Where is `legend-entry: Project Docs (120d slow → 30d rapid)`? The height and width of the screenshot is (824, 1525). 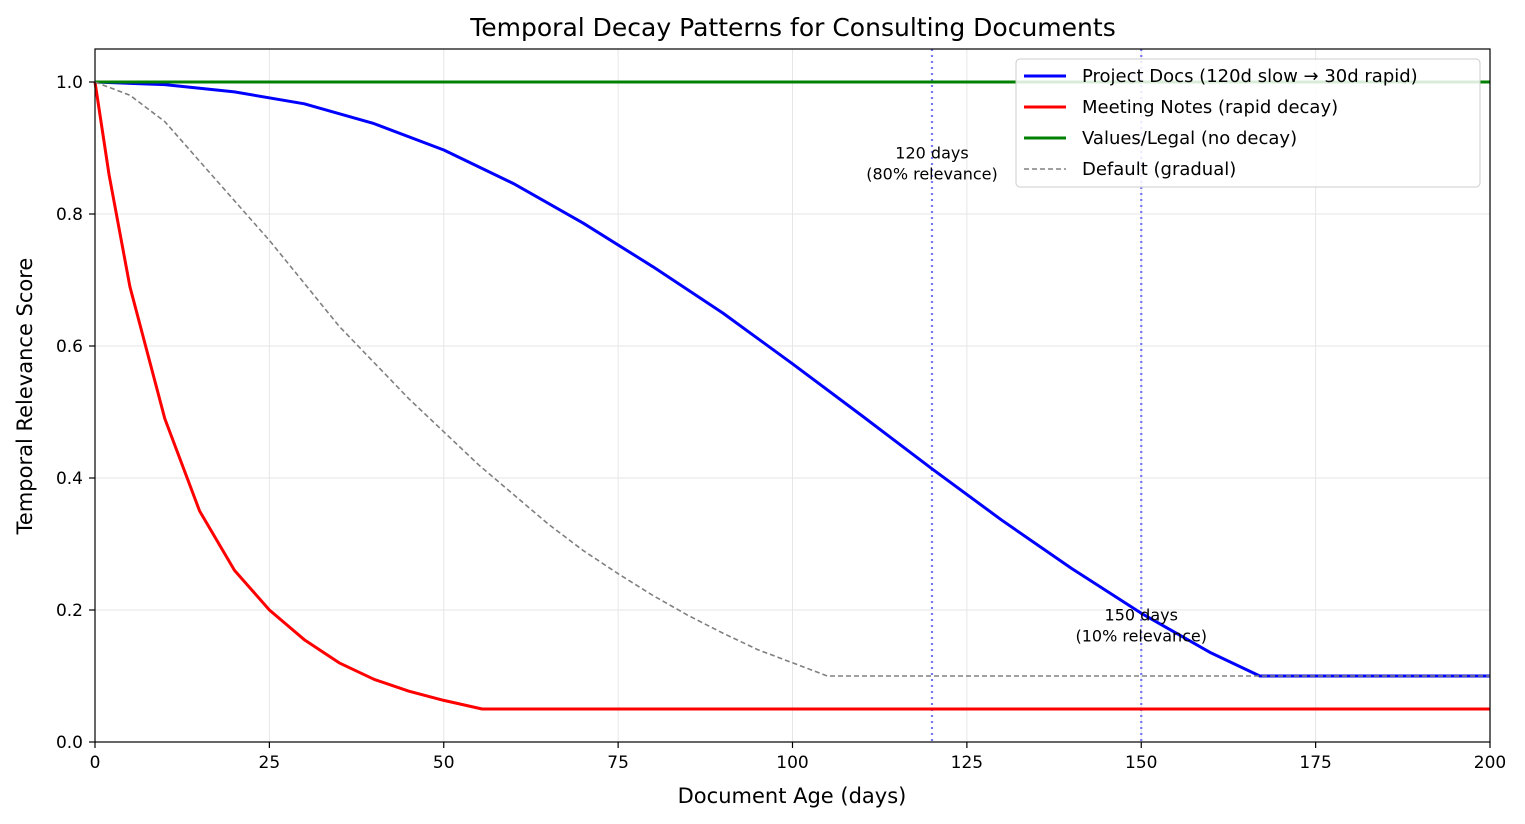
legend-entry: Project Docs (120d slow → 30d rapid) is located at coordinates (1250, 76).